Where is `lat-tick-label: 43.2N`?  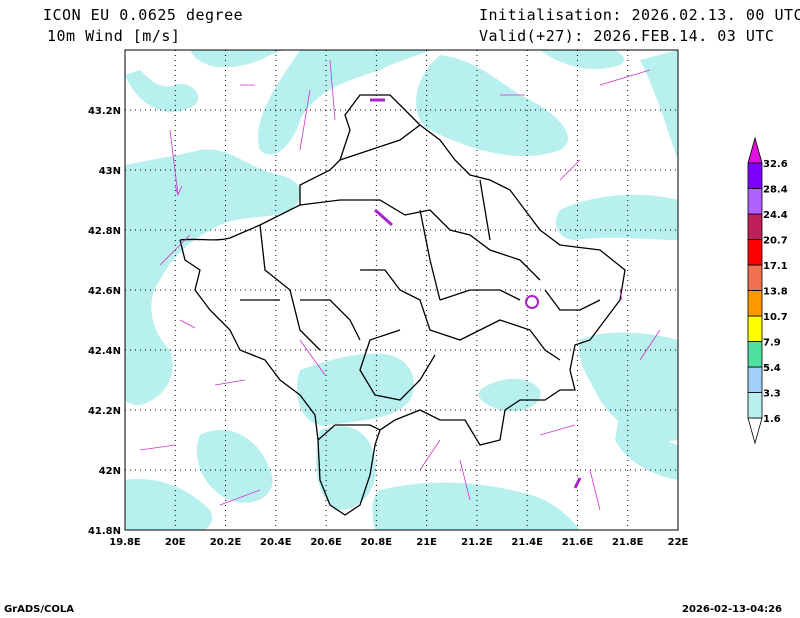
lat-tick-label: 43.2N is located at coordinates (104, 111).